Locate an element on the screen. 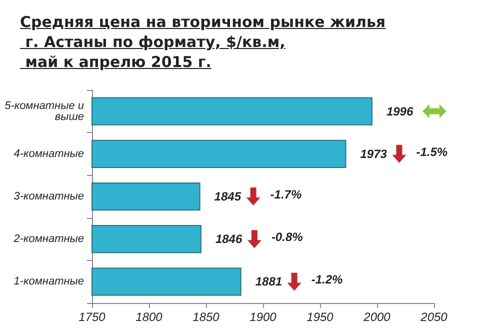 Image resolution: width=499 pixels, height=333 pixels. y-tick-label: 1-комнатные is located at coordinates (49, 282).